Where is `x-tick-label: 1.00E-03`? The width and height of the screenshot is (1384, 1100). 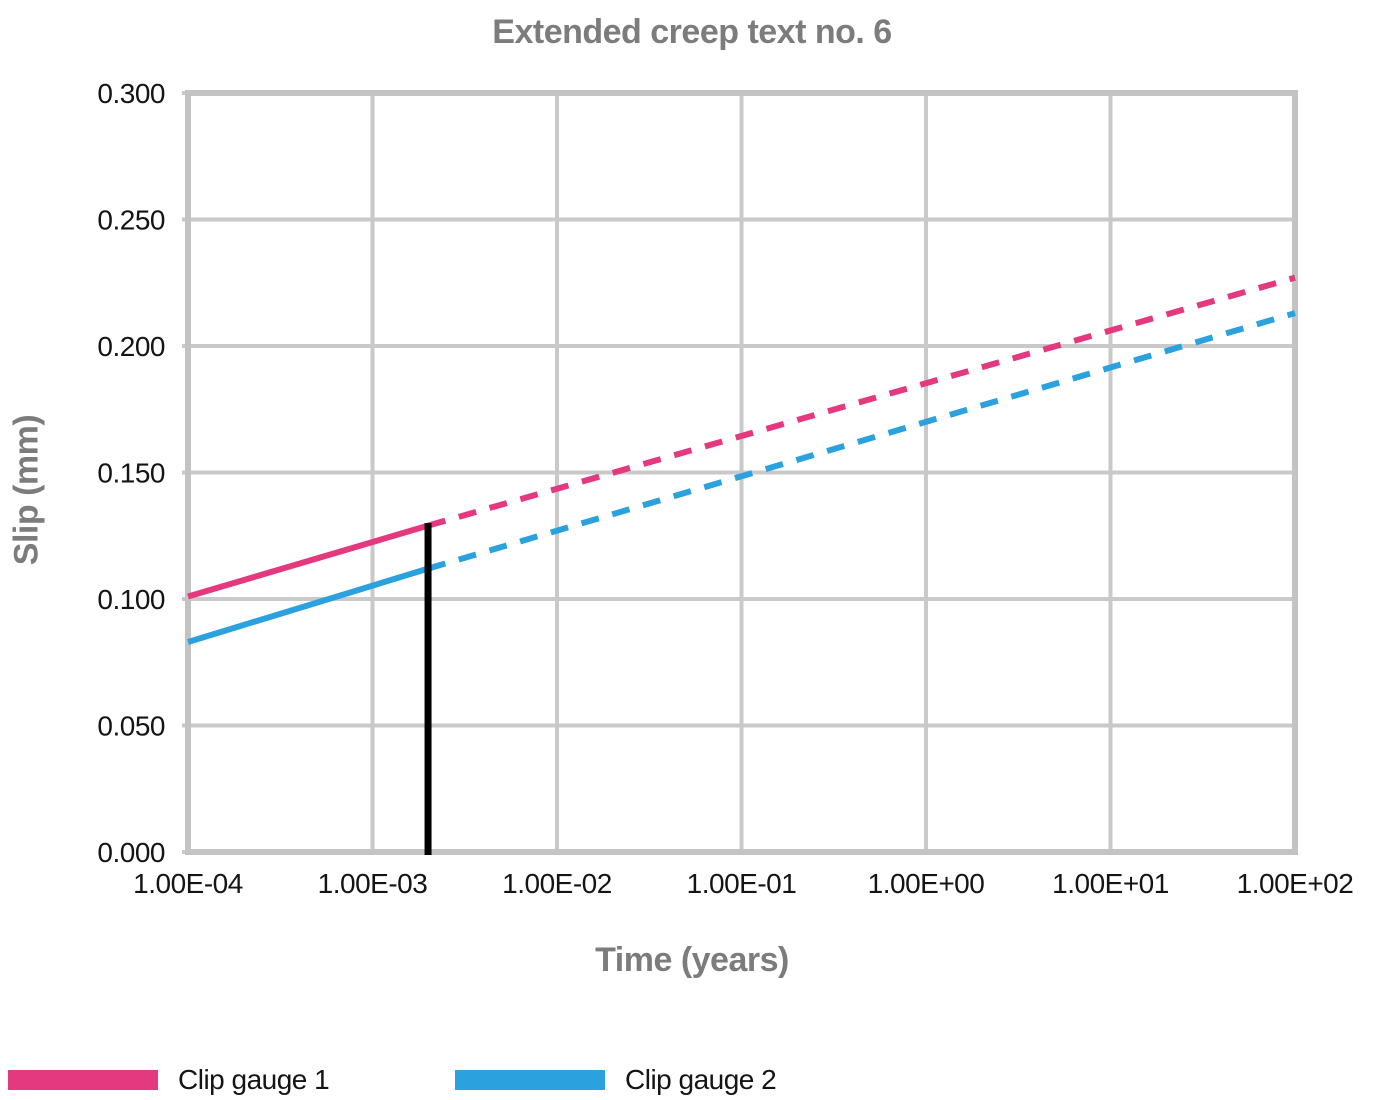 x-tick-label: 1.00E-03 is located at coordinates (373, 883).